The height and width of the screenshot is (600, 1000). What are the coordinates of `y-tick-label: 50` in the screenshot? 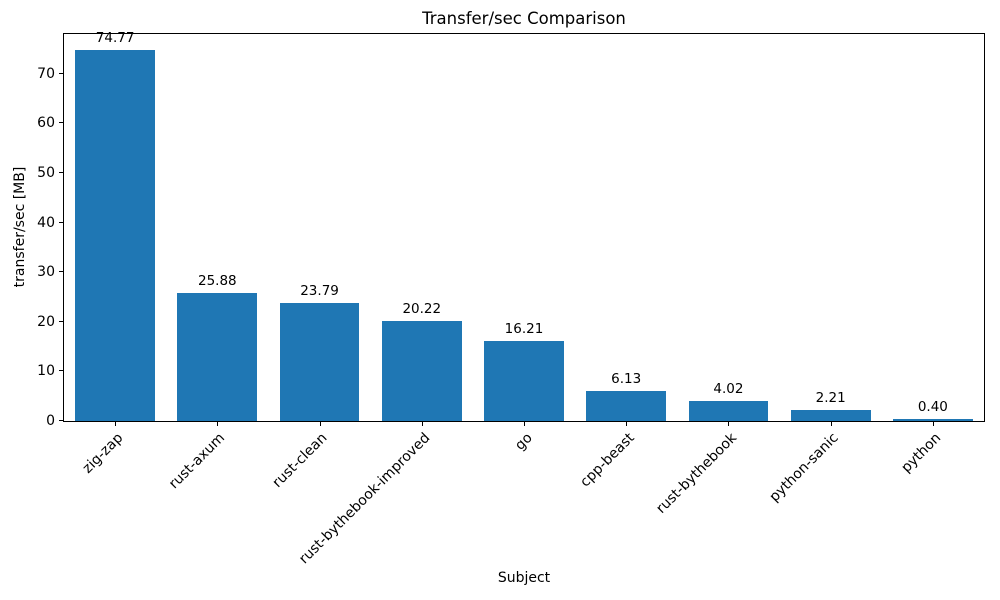 It's located at (46, 172).